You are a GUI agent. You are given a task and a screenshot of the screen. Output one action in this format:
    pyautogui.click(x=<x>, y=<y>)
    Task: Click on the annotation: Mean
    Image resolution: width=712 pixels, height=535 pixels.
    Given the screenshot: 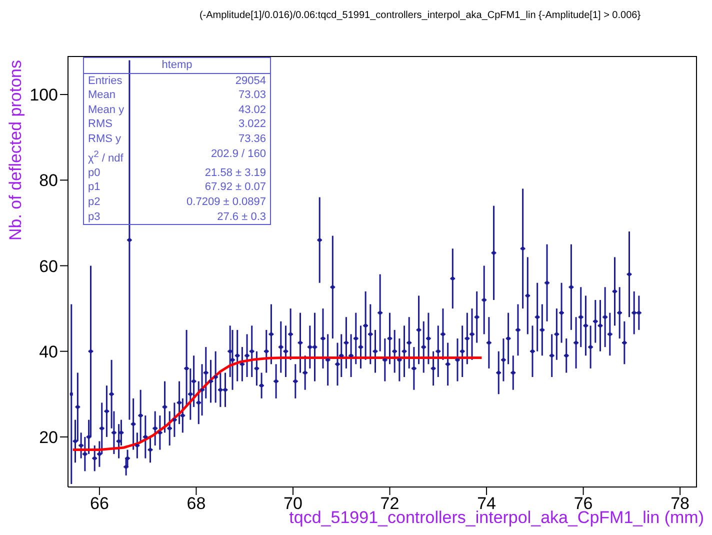 What is the action you would take?
    pyautogui.click(x=102, y=95)
    